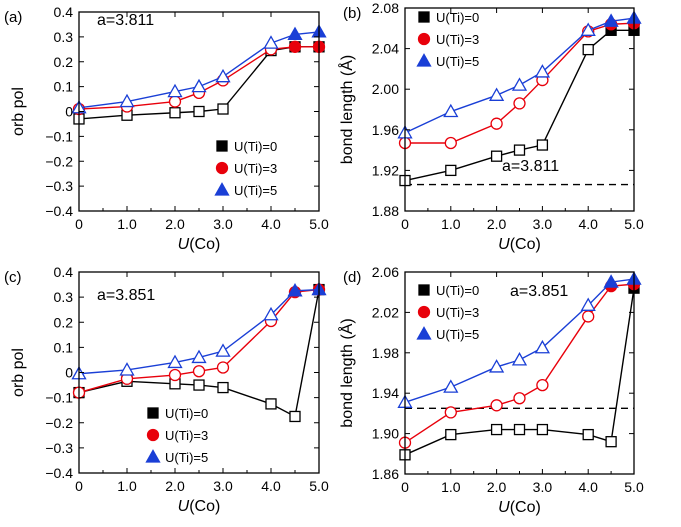 This screenshot has width=681, height=527. Describe the element at coordinates (64, 322) in the screenshot. I see `y-tick-label: 0.2` at that location.